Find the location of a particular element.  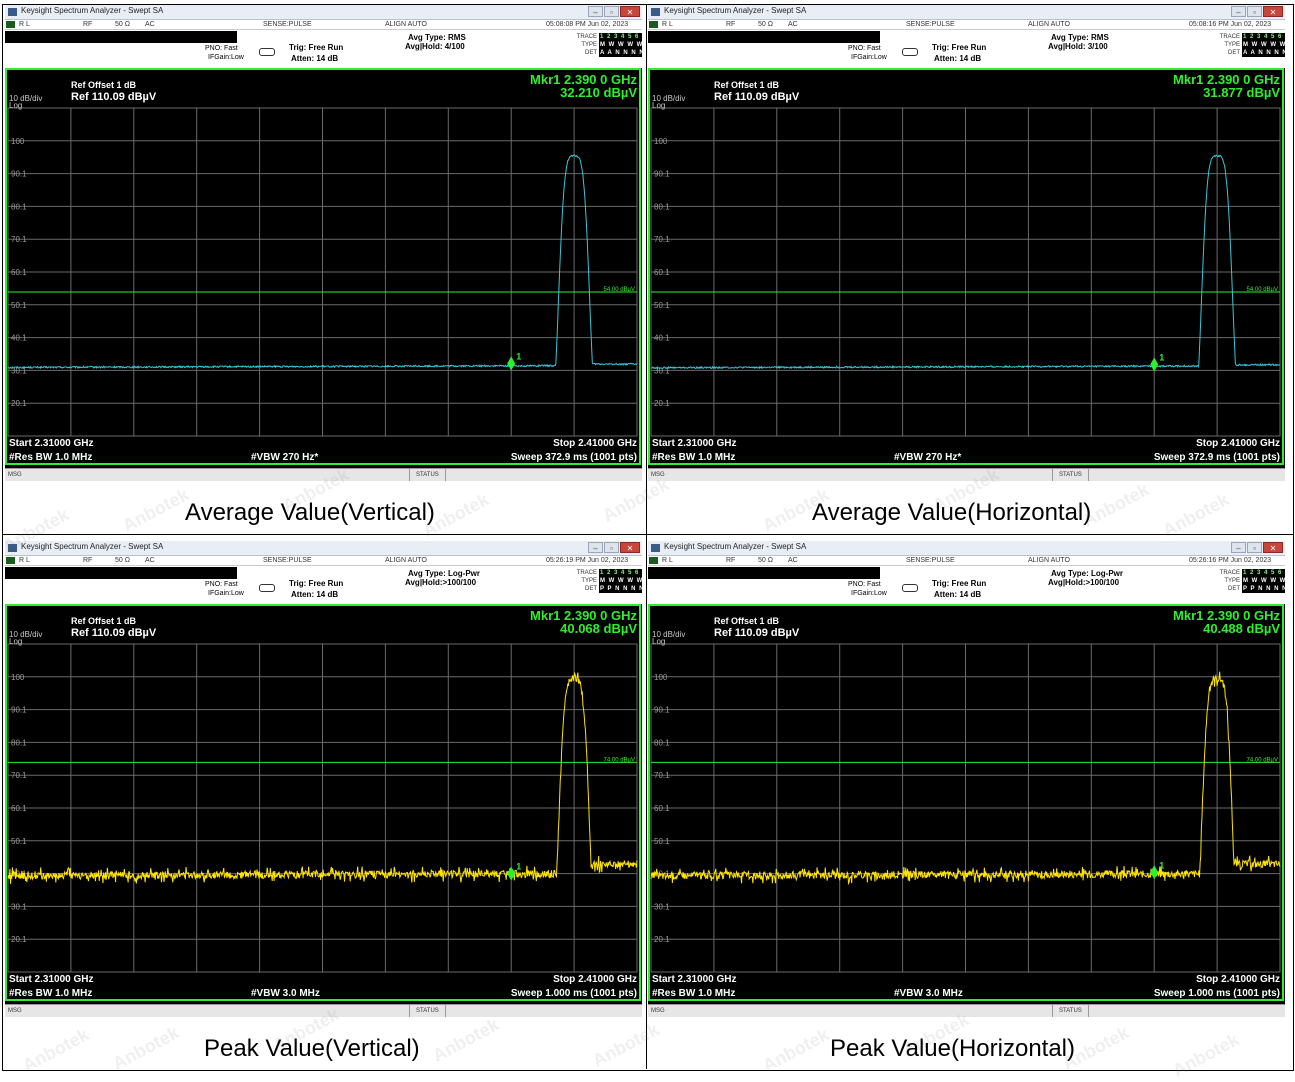

sweep-label: Sweep 1.000 ms (1001 pts) is located at coordinates (573, 993).